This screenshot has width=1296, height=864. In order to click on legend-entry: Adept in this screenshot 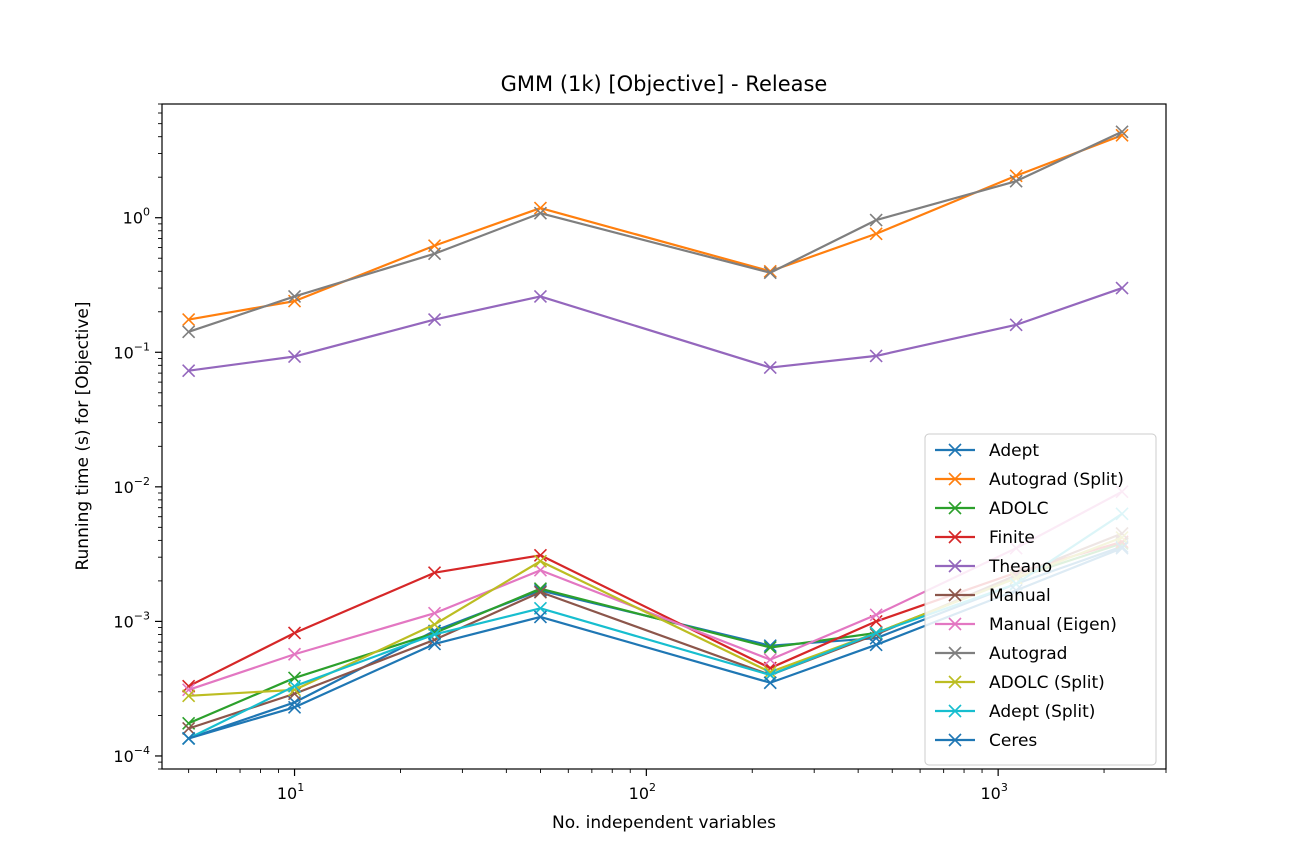, I will do `click(987, 451)`.